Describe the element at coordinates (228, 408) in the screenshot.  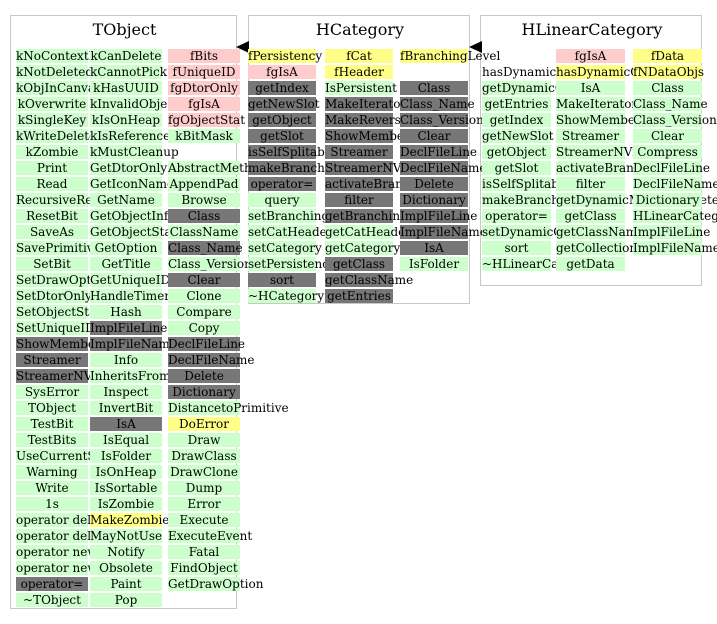
I see `member-cell: DistancetoPrimitive` at that location.